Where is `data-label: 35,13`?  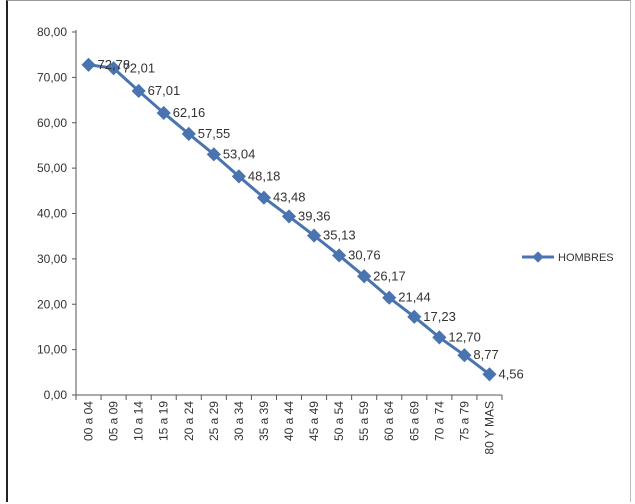 data-label: 35,13 is located at coordinates (339, 235).